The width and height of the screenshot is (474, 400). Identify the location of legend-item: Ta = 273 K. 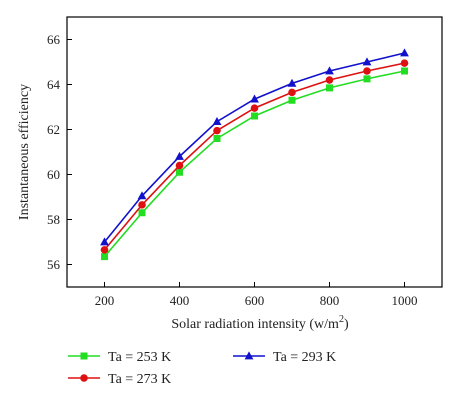
(119, 379).